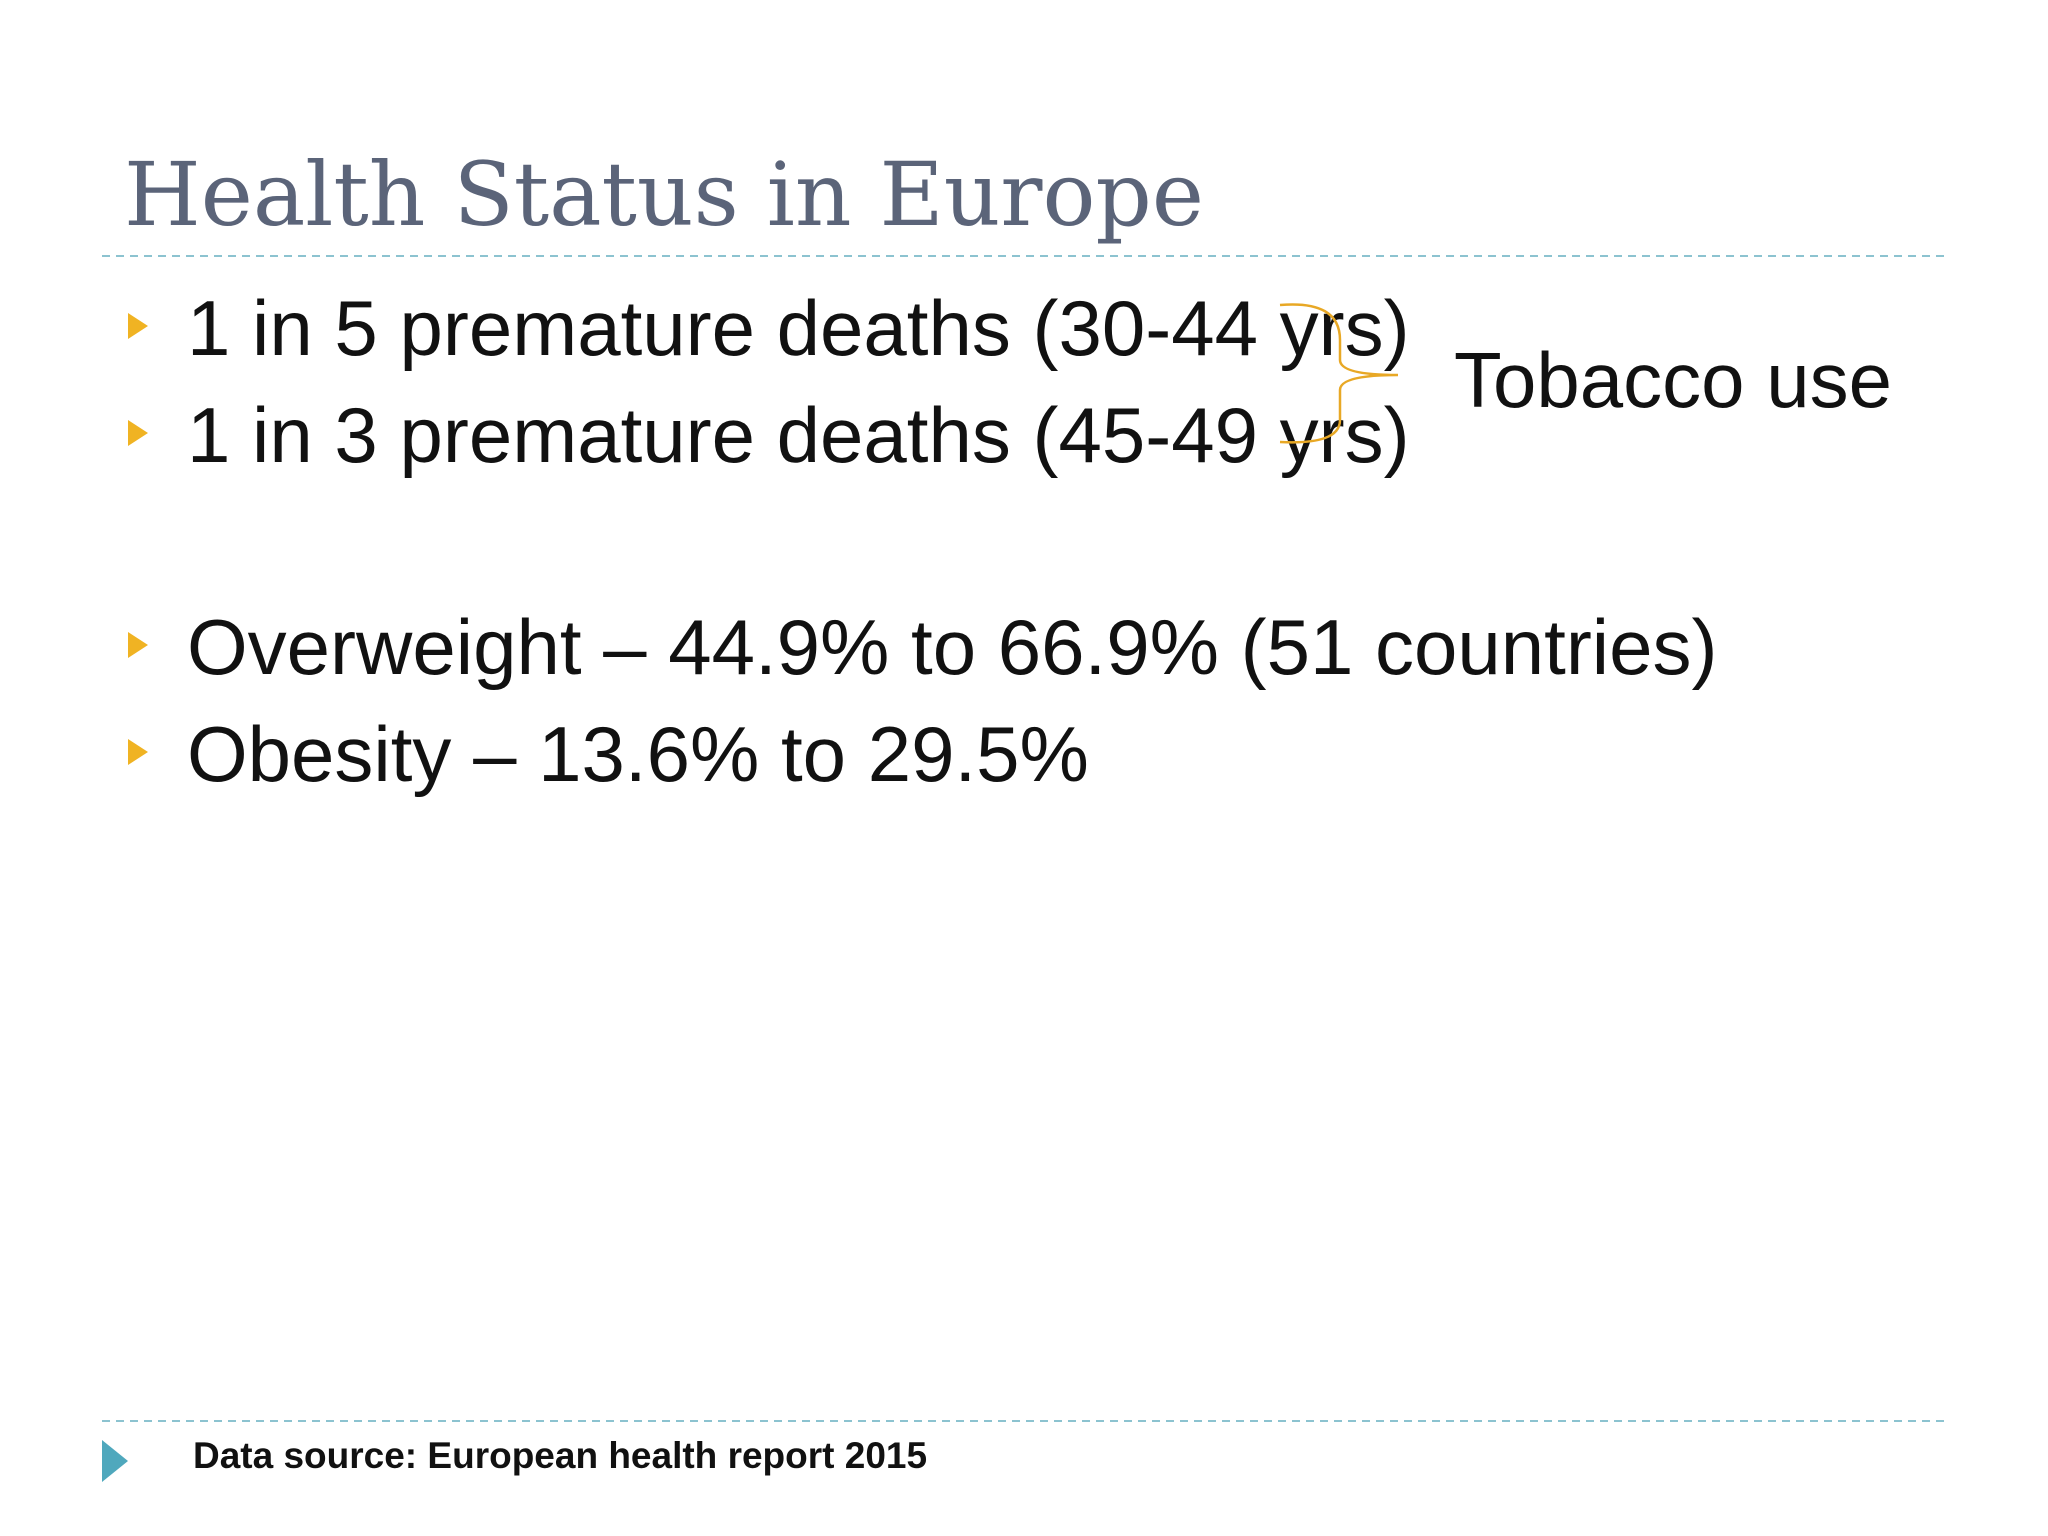 Image resolution: width=2048 pixels, height=1536 pixels. What do you see at coordinates (1673, 380) in the screenshot?
I see `annotation: Tobacco use` at bounding box center [1673, 380].